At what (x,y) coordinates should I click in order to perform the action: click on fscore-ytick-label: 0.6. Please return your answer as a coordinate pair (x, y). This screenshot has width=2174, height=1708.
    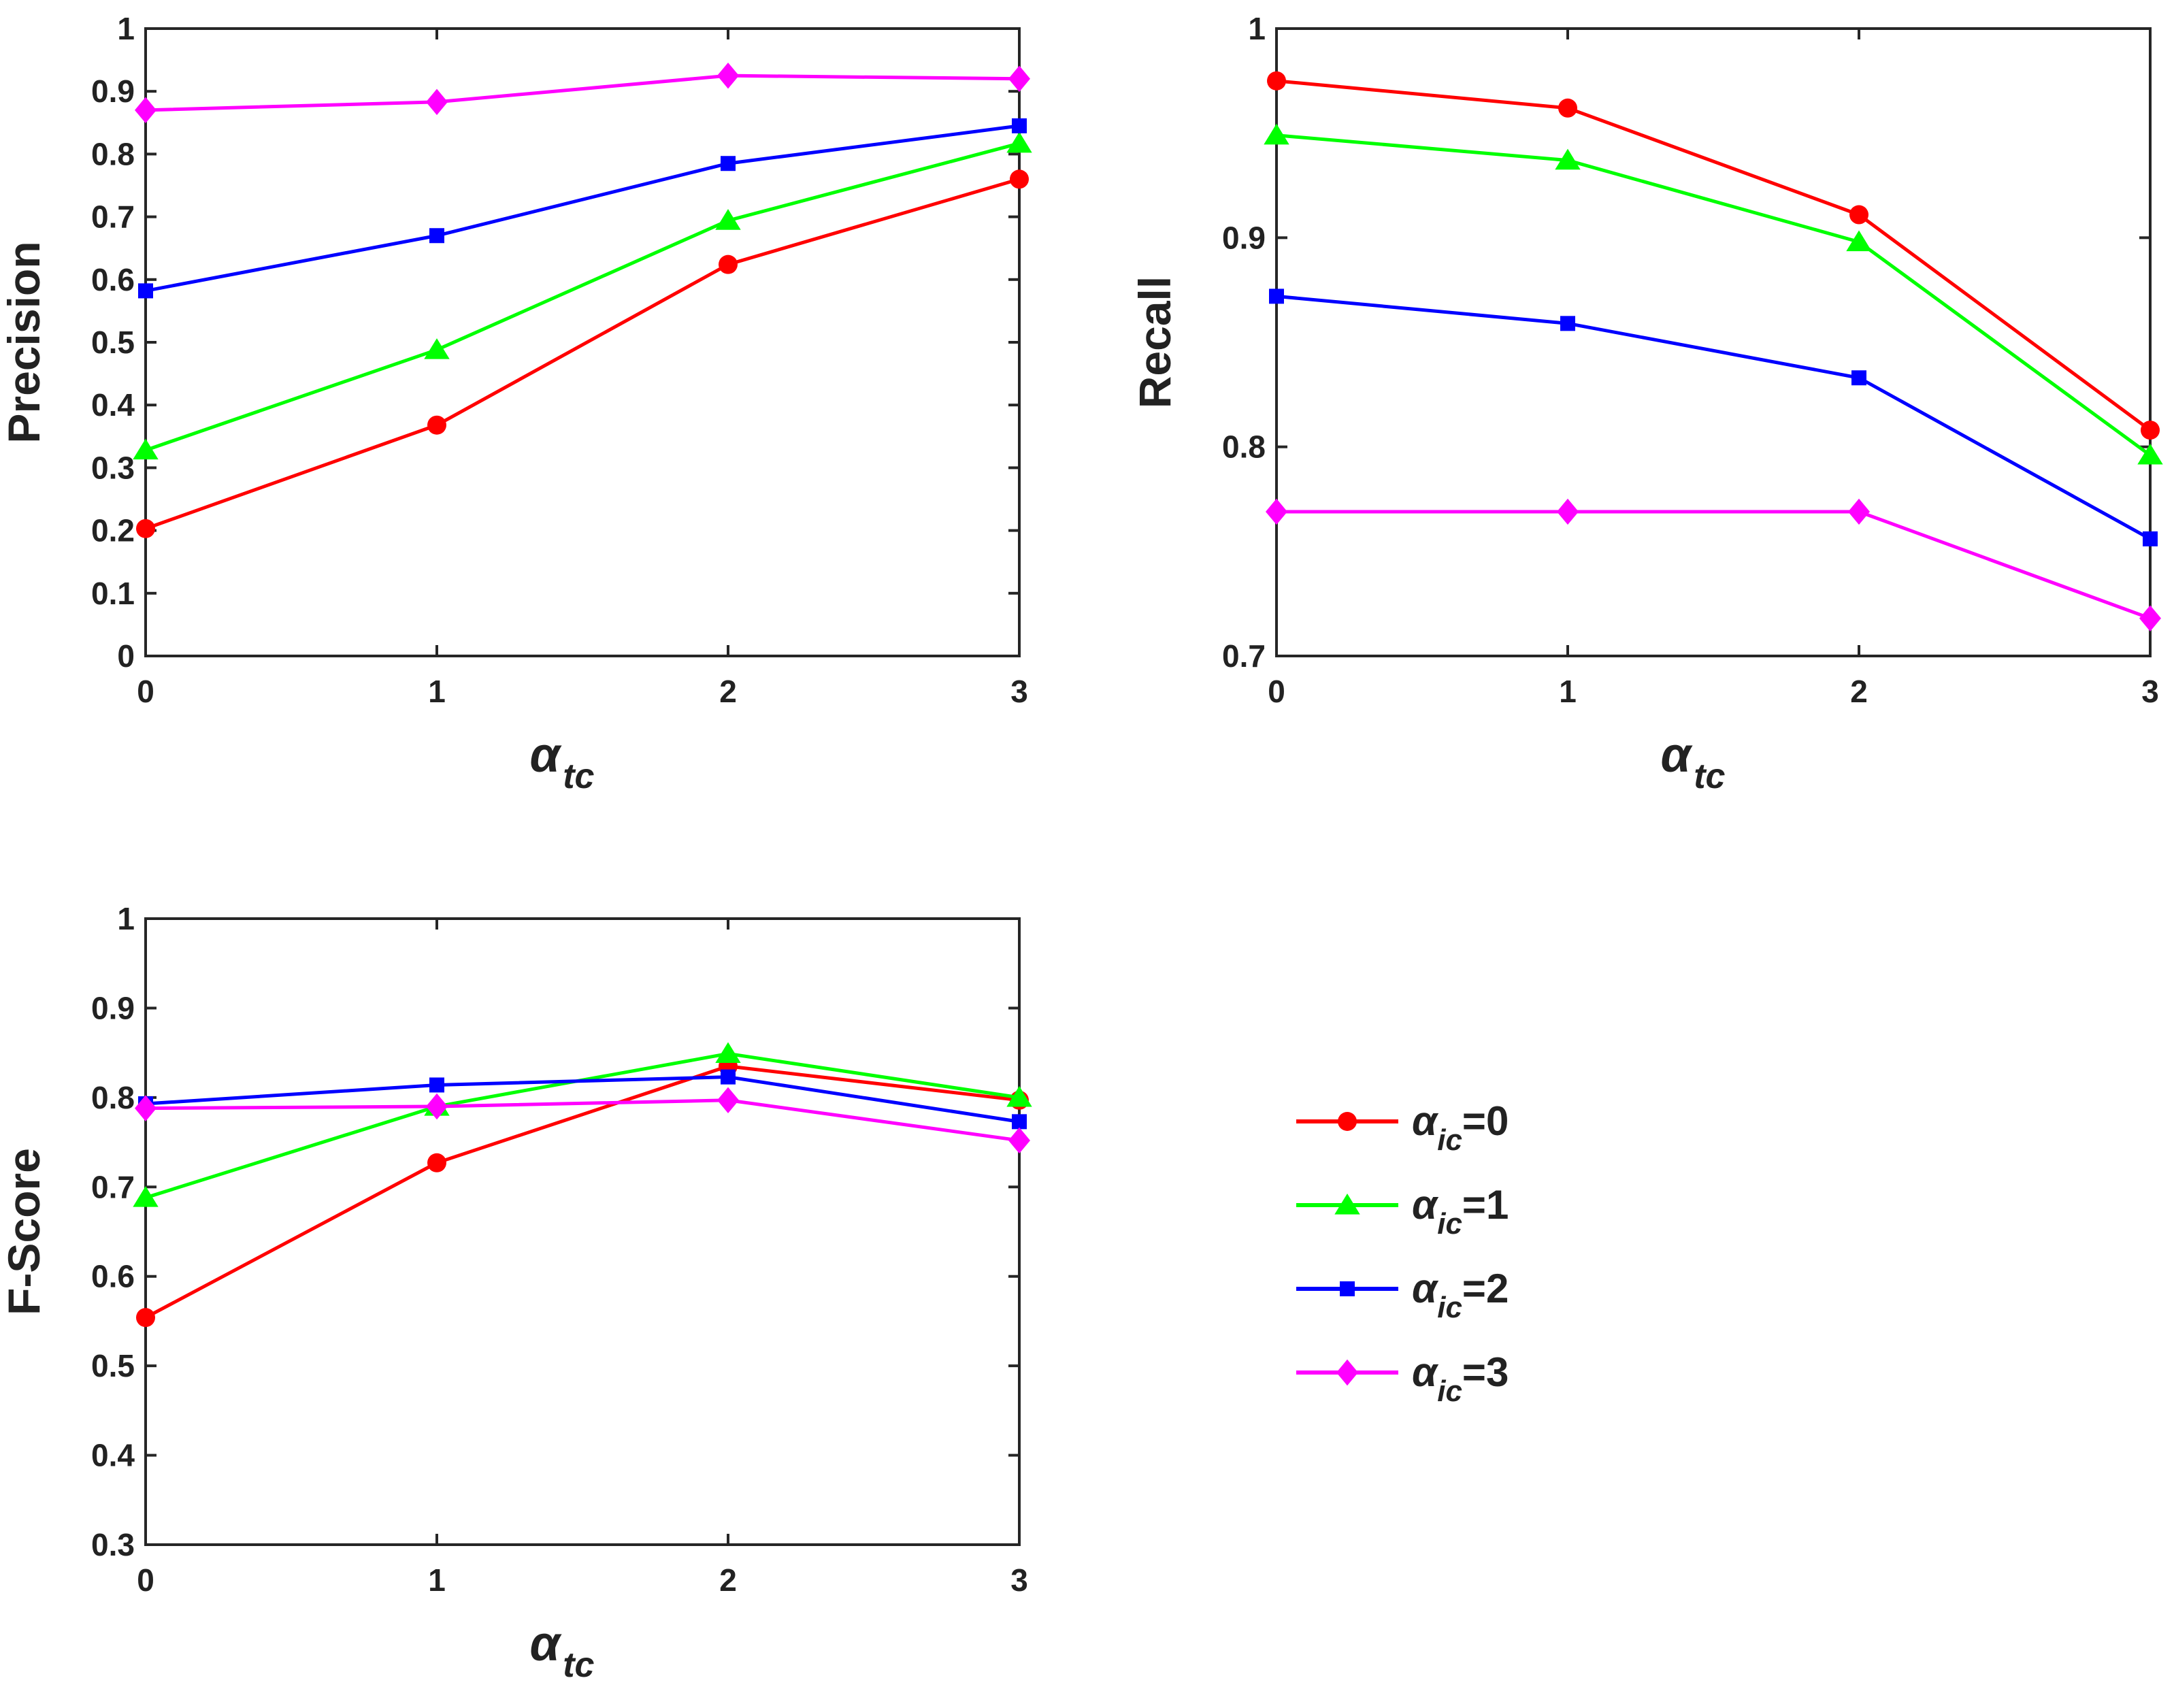
    Looking at the image, I should click on (113, 1276).